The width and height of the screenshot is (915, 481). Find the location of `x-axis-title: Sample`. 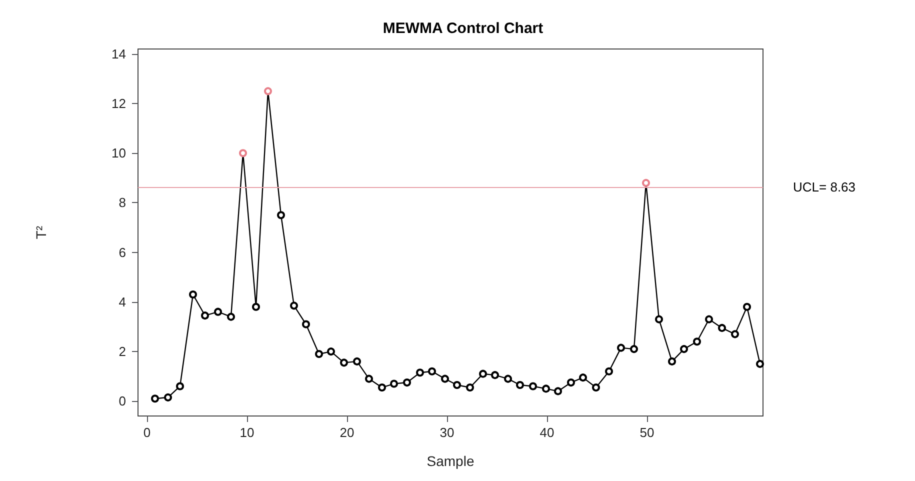

x-axis-title: Sample is located at coordinates (450, 461).